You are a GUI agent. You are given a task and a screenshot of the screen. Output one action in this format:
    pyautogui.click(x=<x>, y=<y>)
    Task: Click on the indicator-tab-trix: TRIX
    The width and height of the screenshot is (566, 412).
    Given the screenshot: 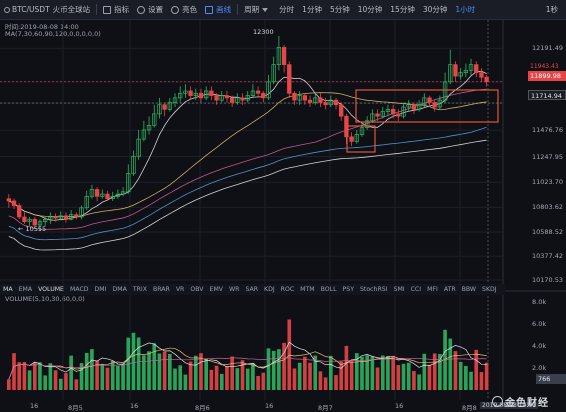 What is the action you would take?
    pyautogui.click(x=139, y=289)
    